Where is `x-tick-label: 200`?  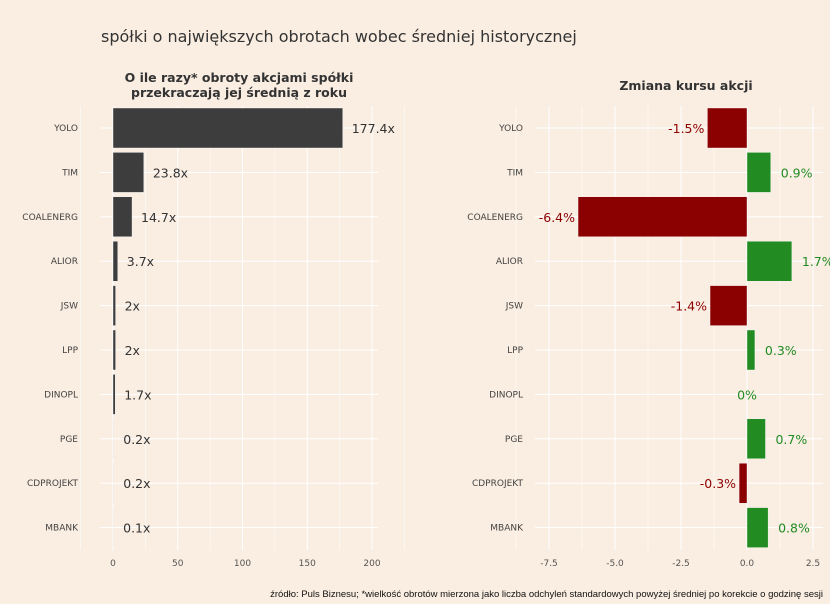 x-tick-label: 200 is located at coordinates (371, 564).